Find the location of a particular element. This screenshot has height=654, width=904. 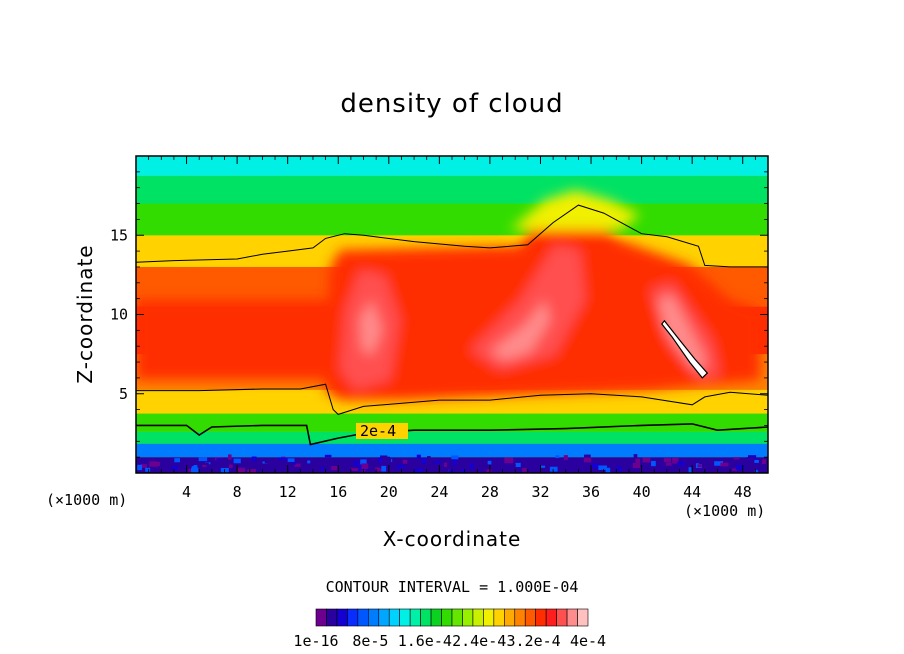

x-unit-label-right: (×1000 m) is located at coordinates (724, 511).